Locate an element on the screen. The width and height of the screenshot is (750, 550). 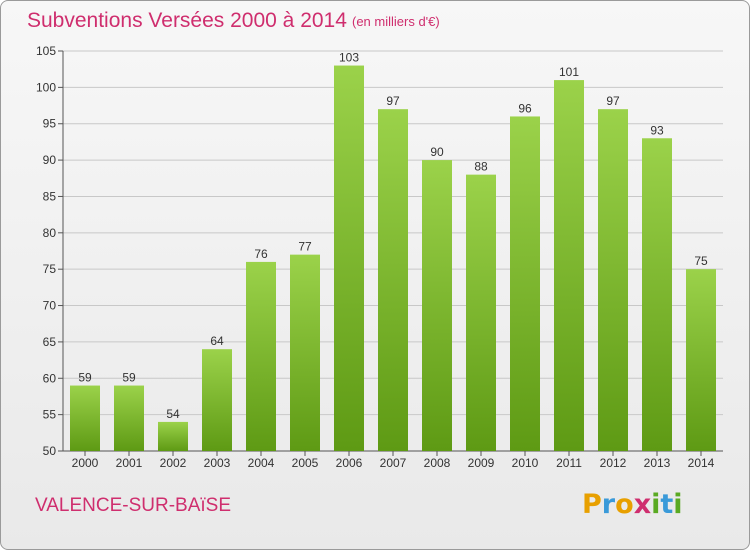
x-tick-label: 2011 is located at coordinates (569, 463).